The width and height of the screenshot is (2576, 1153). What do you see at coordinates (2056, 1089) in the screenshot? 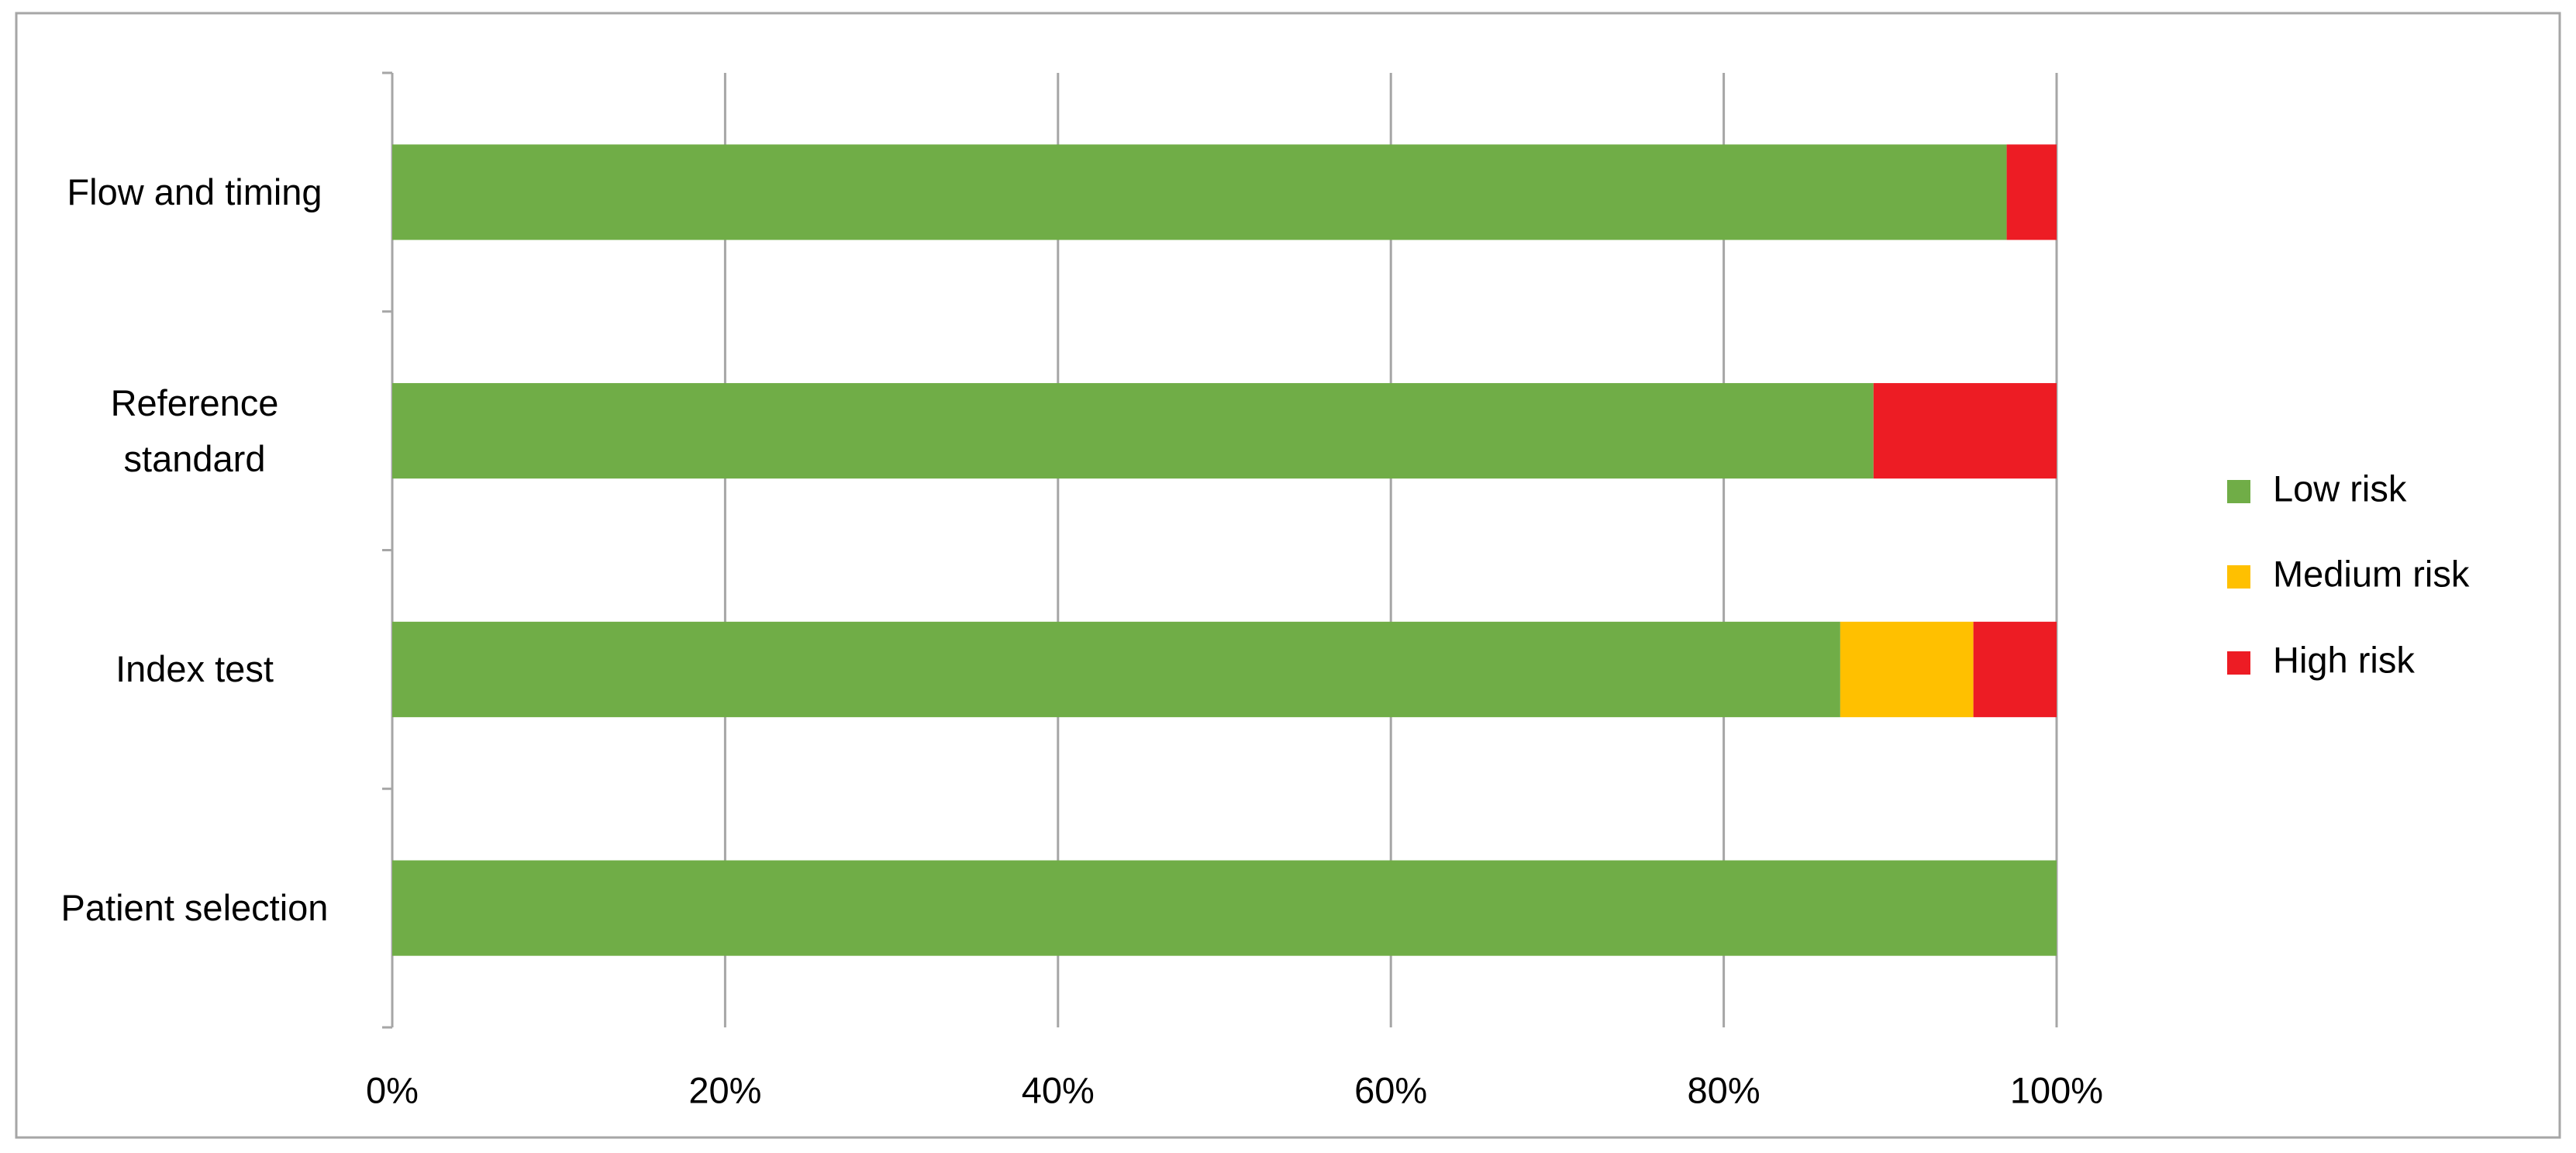
I see `x-tick-label: 100%` at bounding box center [2056, 1089].